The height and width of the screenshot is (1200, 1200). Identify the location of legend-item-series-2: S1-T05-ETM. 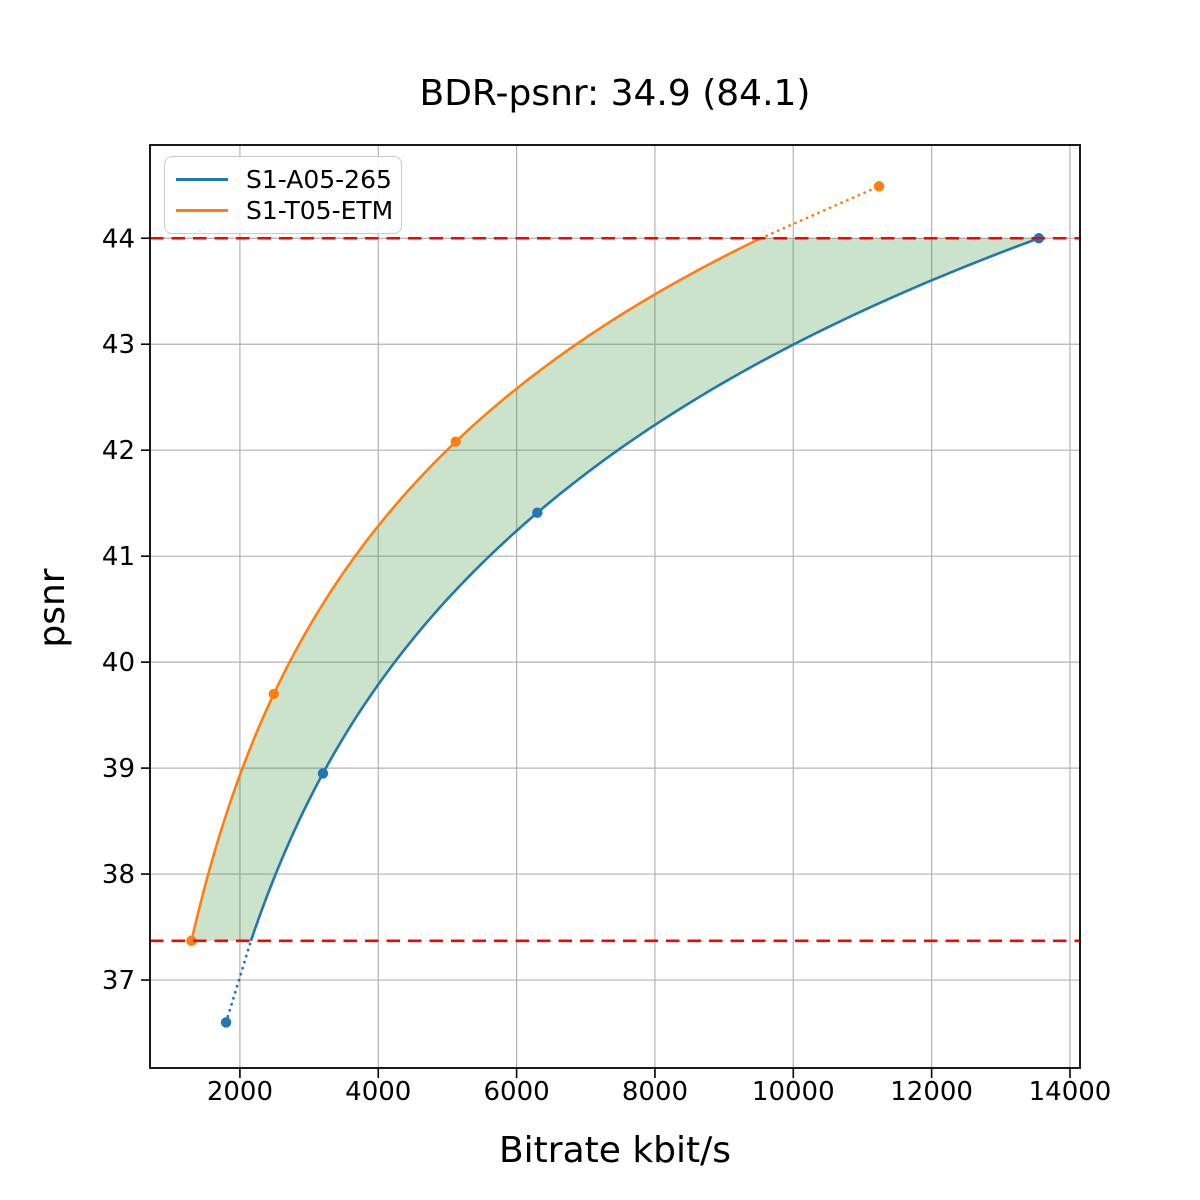
(283, 210).